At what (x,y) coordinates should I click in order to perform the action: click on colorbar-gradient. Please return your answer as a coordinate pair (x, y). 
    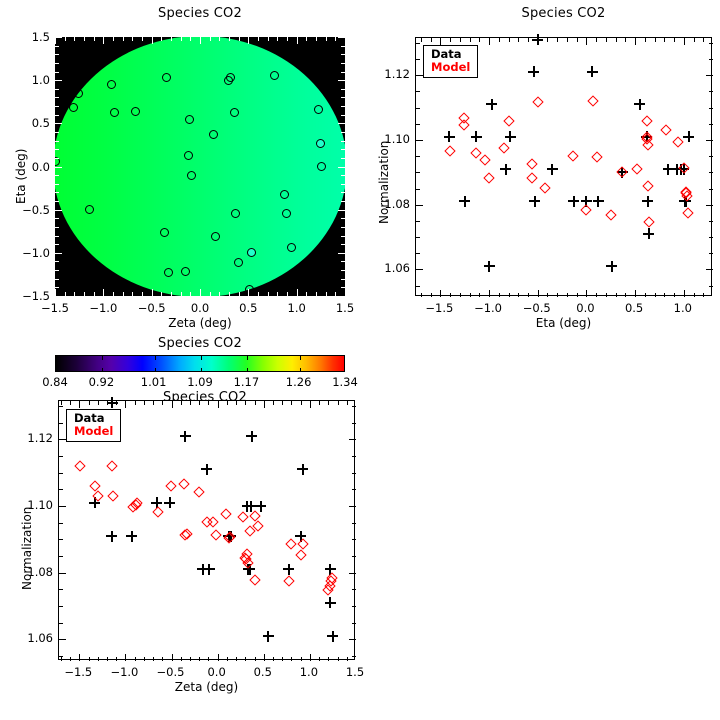
    Looking at the image, I should click on (200, 363).